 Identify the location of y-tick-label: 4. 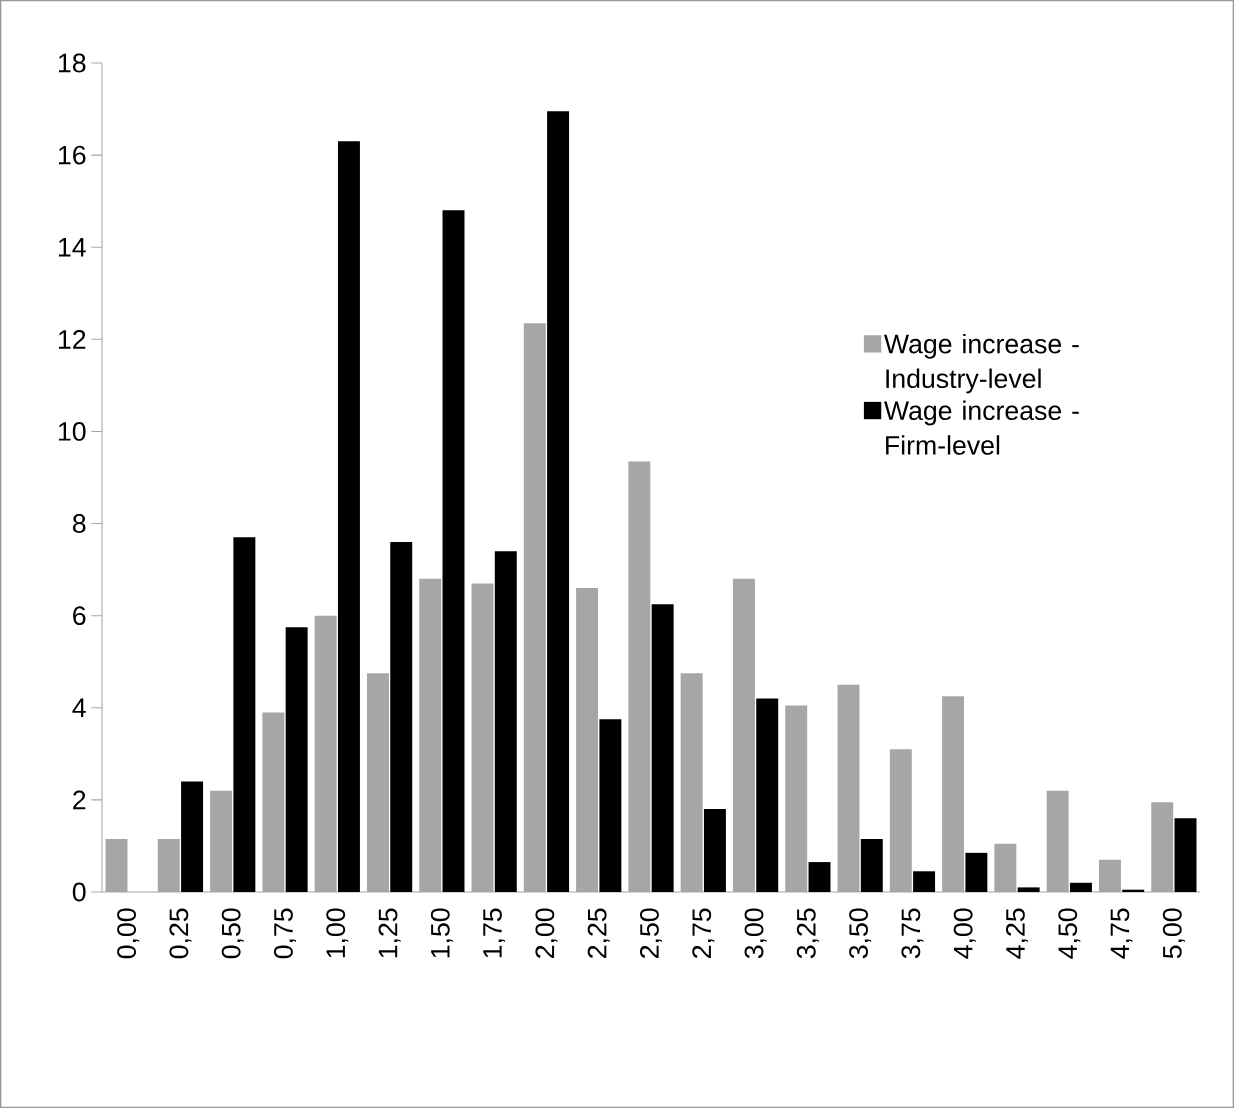
(79, 707).